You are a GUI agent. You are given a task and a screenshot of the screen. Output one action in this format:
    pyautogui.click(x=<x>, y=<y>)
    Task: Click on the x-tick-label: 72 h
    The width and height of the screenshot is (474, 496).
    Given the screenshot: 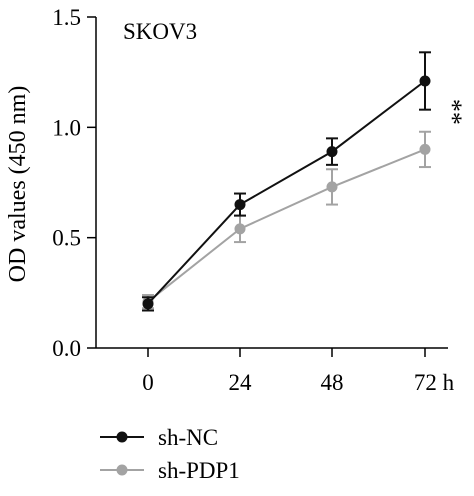 What is the action you would take?
    pyautogui.click(x=434, y=382)
    